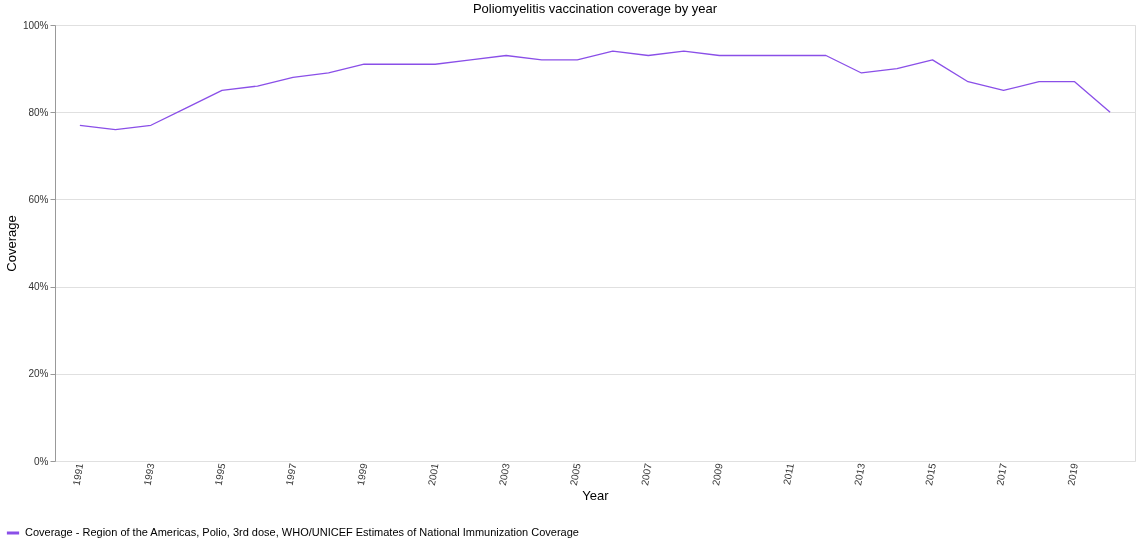 This screenshot has width=1143, height=554. What do you see at coordinates (504, 474) in the screenshot?
I see `x-tick-label: 2003` at bounding box center [504, 474].